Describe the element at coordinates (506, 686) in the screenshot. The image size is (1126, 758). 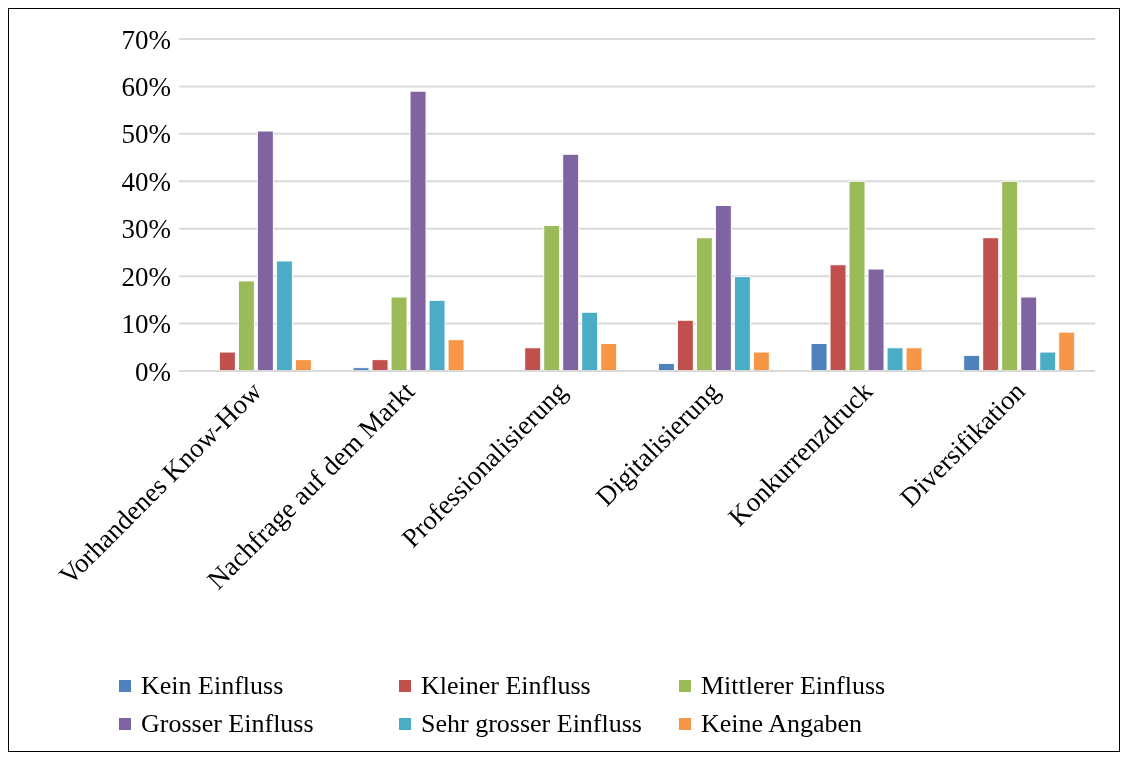
I see `legend-label: Kleiner Einfluss` at that location.